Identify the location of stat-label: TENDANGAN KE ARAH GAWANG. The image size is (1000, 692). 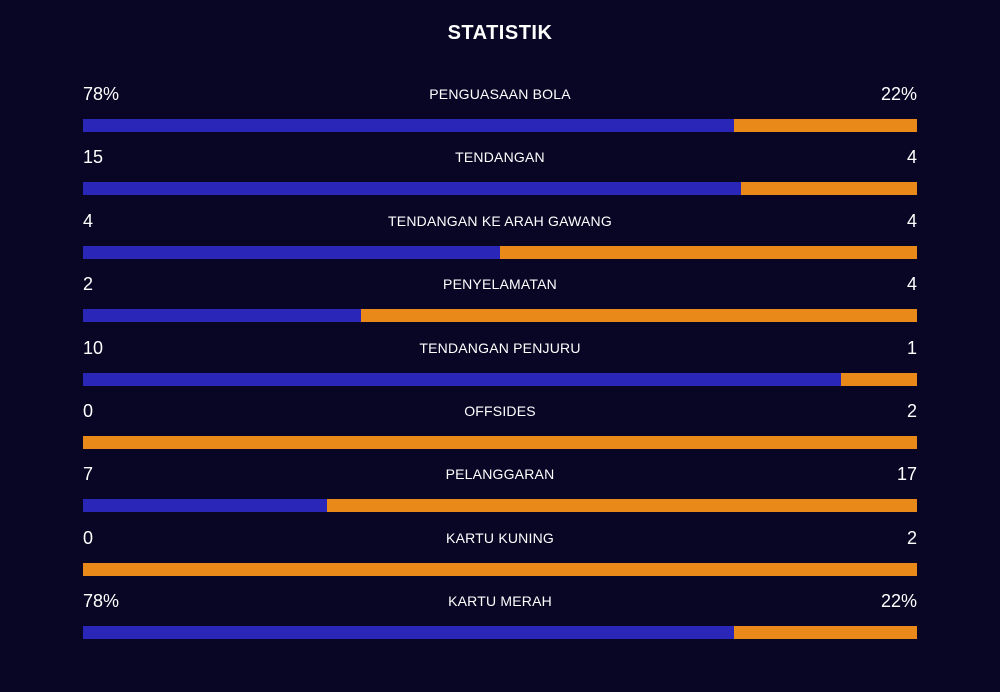
(500, 220).